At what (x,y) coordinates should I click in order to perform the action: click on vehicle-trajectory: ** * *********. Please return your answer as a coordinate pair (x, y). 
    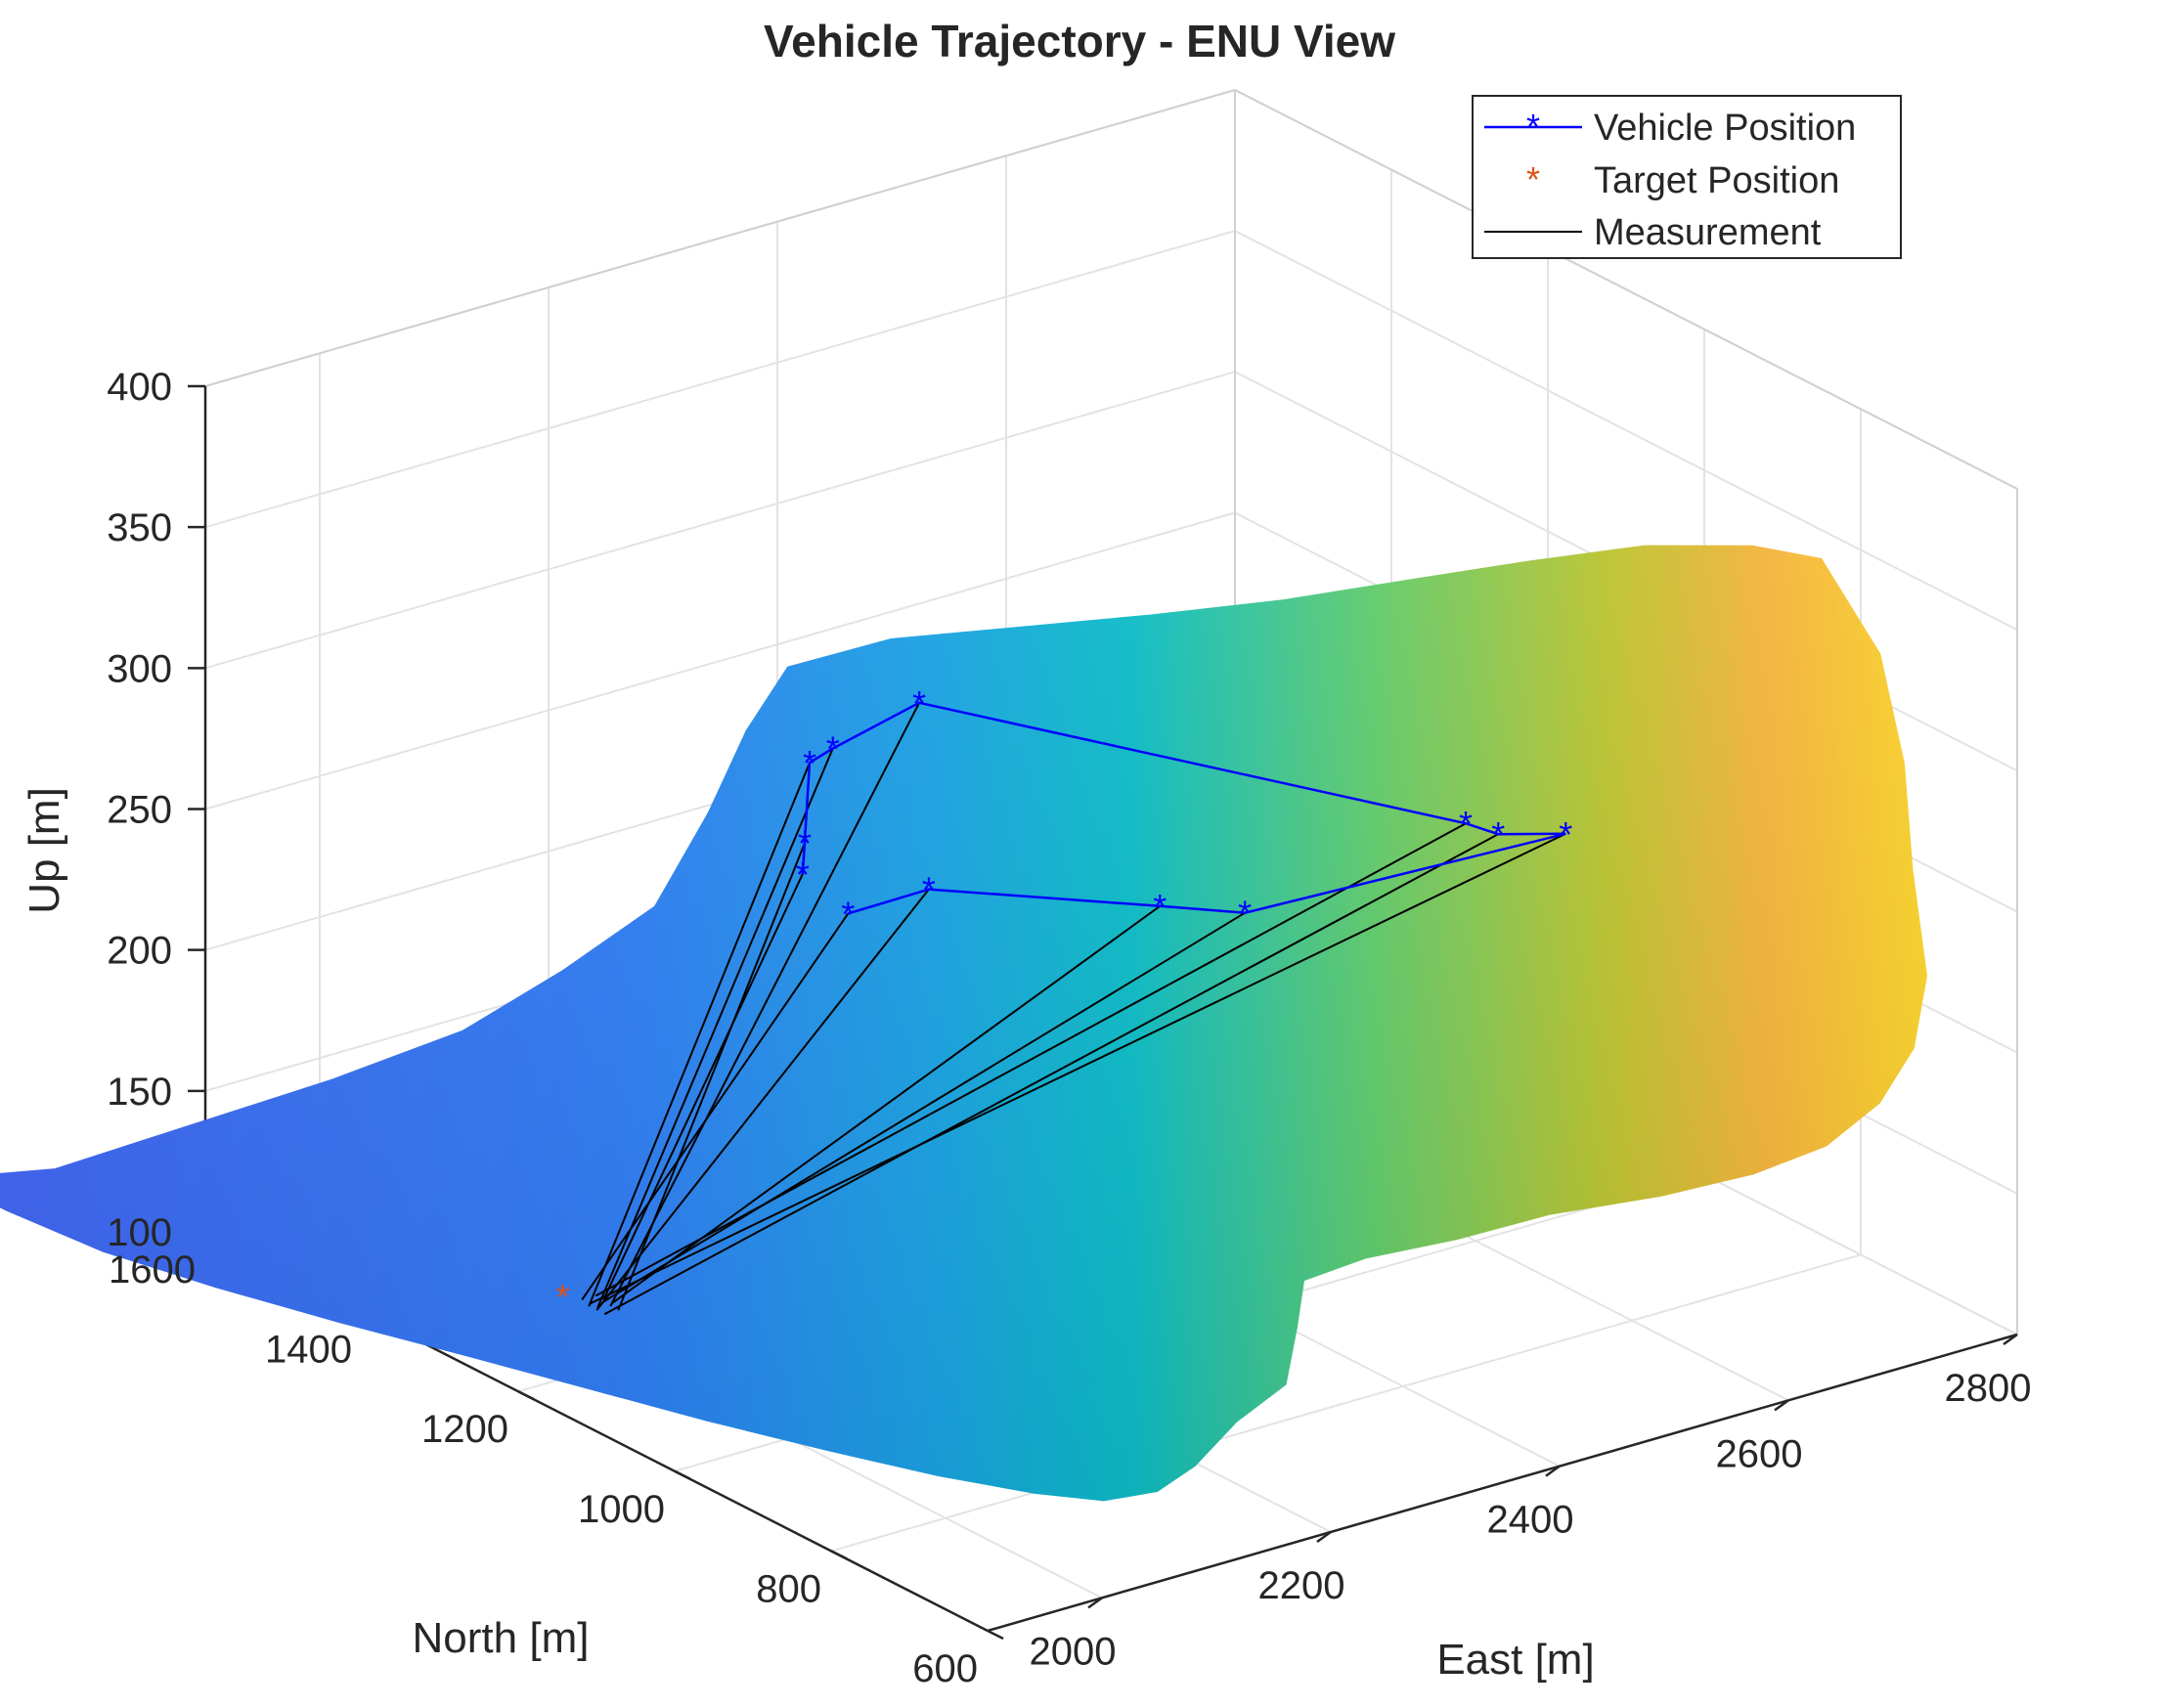
    Looking at the image, I should click on (1184, 809).